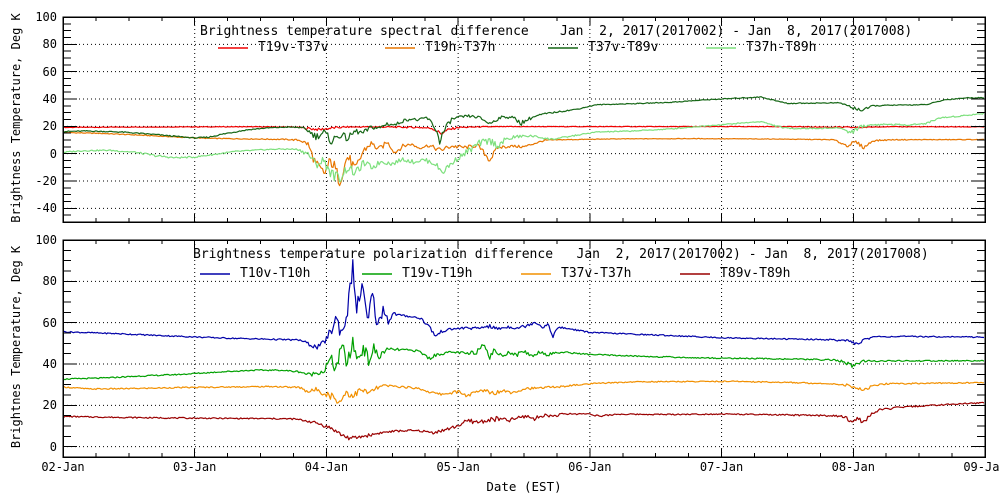 Image resolution: width=1000 pixels, height=500 pixels. Describe the element at coordinates (623, 47) in the screenshot. I see `legend-label-T37v-T89v: T37v-T89v` at that location.